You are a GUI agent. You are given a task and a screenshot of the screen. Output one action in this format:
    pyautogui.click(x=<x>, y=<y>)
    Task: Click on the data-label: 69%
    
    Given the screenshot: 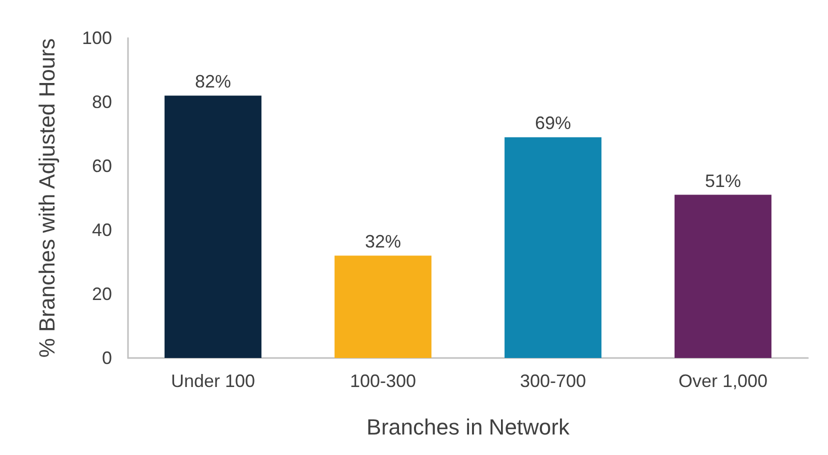 What is the action you would take?
    pyautogui.click(x=553, y=123)
    